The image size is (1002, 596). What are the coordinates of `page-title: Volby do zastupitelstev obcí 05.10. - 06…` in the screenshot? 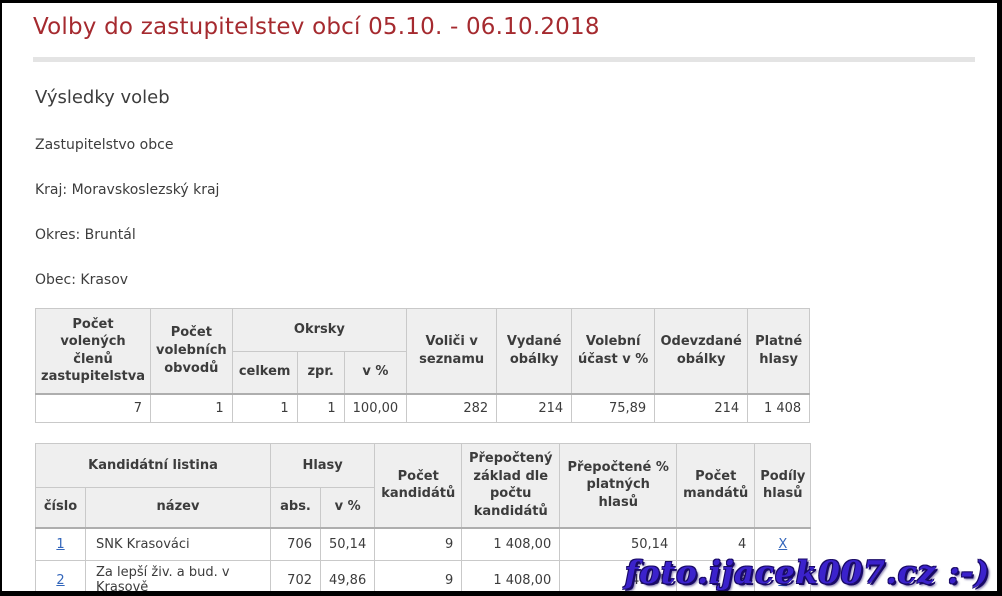 It's located at (316, 27).